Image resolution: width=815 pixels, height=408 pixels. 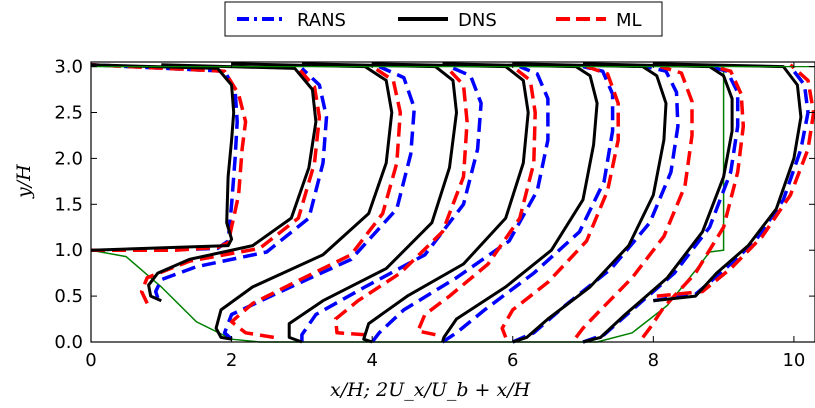 I want to click on y-tick-label: 0.0, so click(x=68, y=342).